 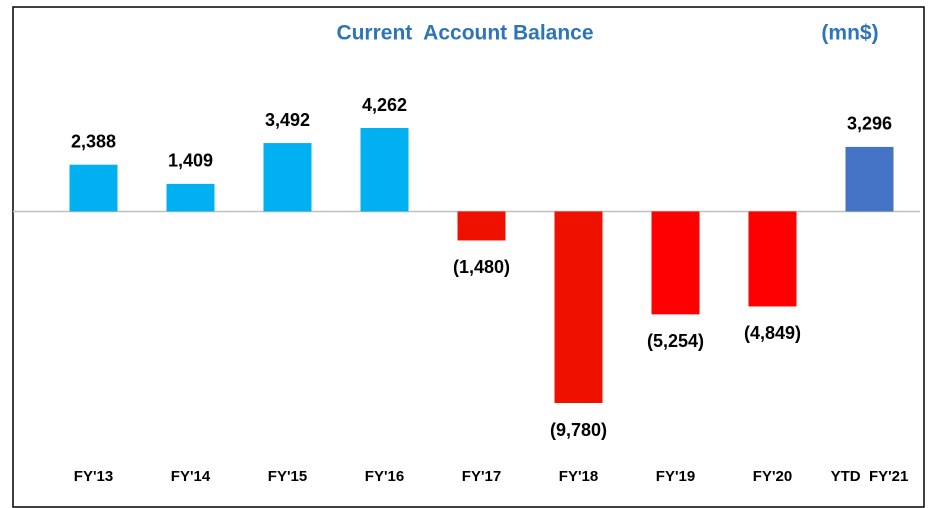 What do you see at coordinates (772, 333) in the screenshot?
I see `value-label: (4,849)` at bounding box center [772, 333].